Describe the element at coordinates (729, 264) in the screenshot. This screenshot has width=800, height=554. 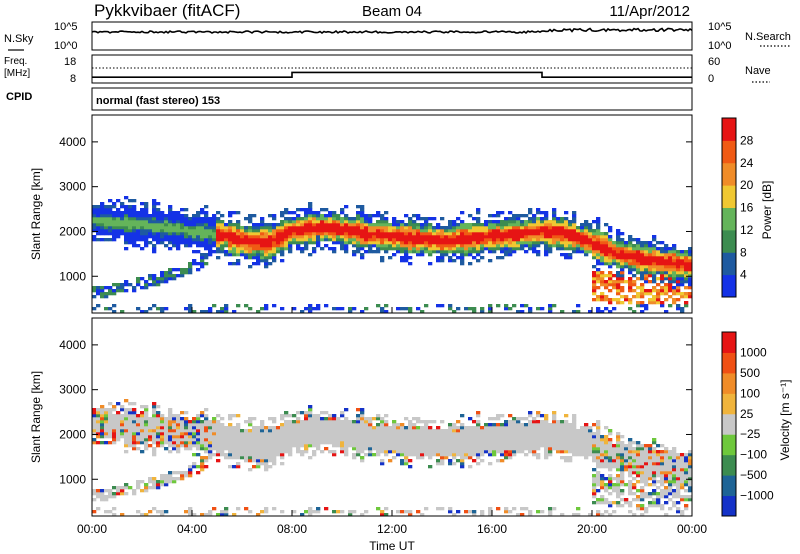
I see `colorbar-swatch` at that location.